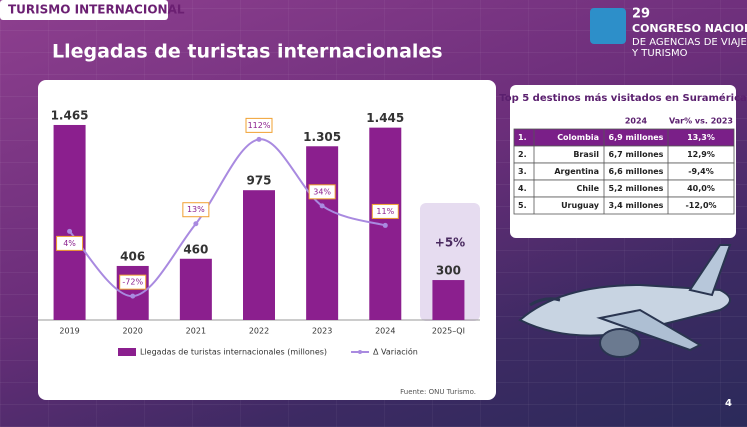 The height and width of the screenshot is (427, 747). Describe the element at coordinates (700, 205) in the screenshot. I see `table-cell: -12,0%` at that location.